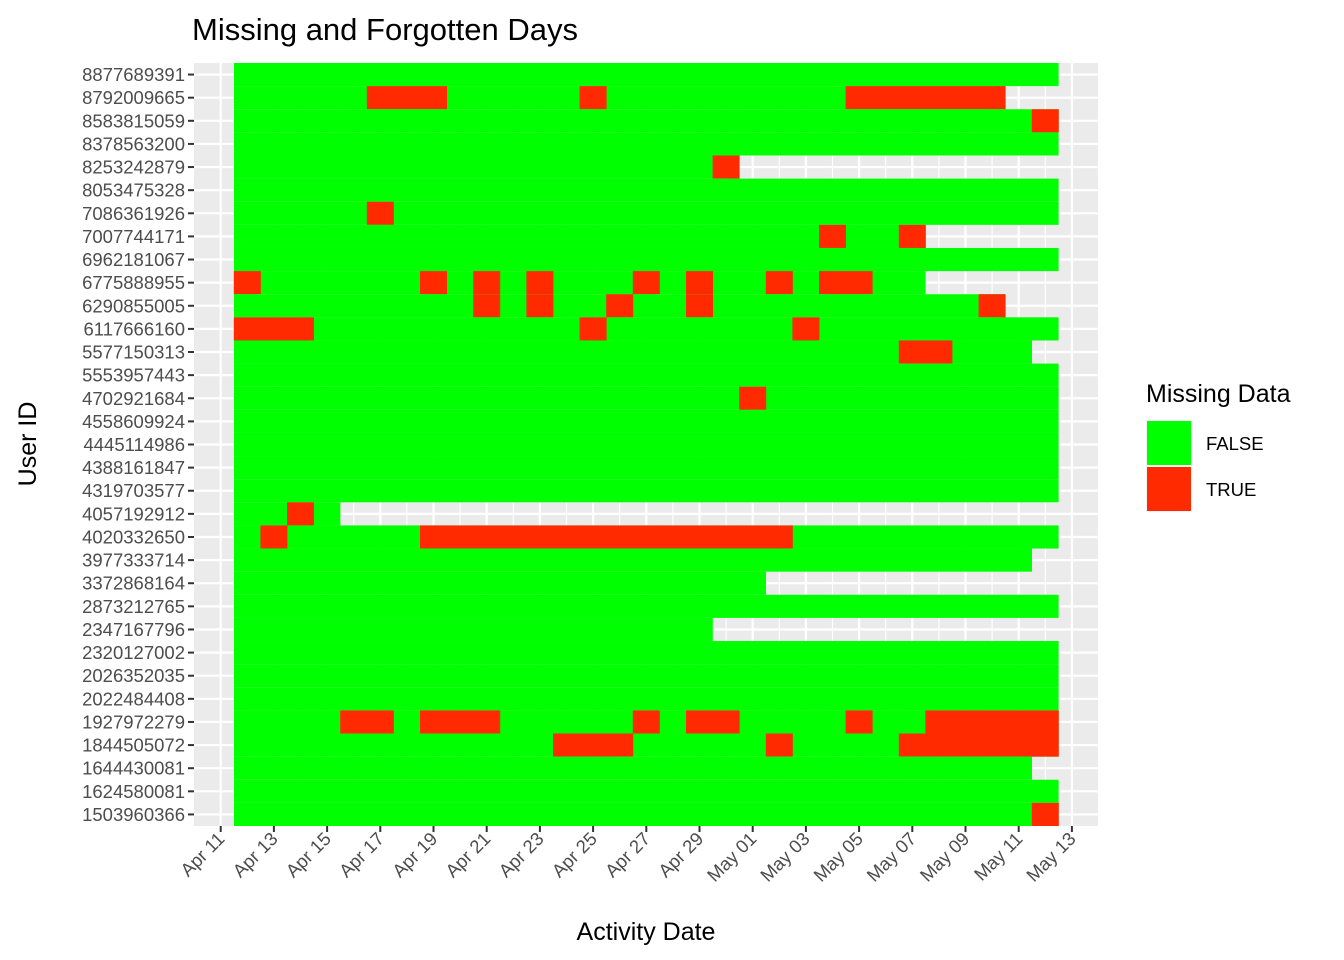  I want to click on x-tick-label: Apr 27, so click(627, 854).